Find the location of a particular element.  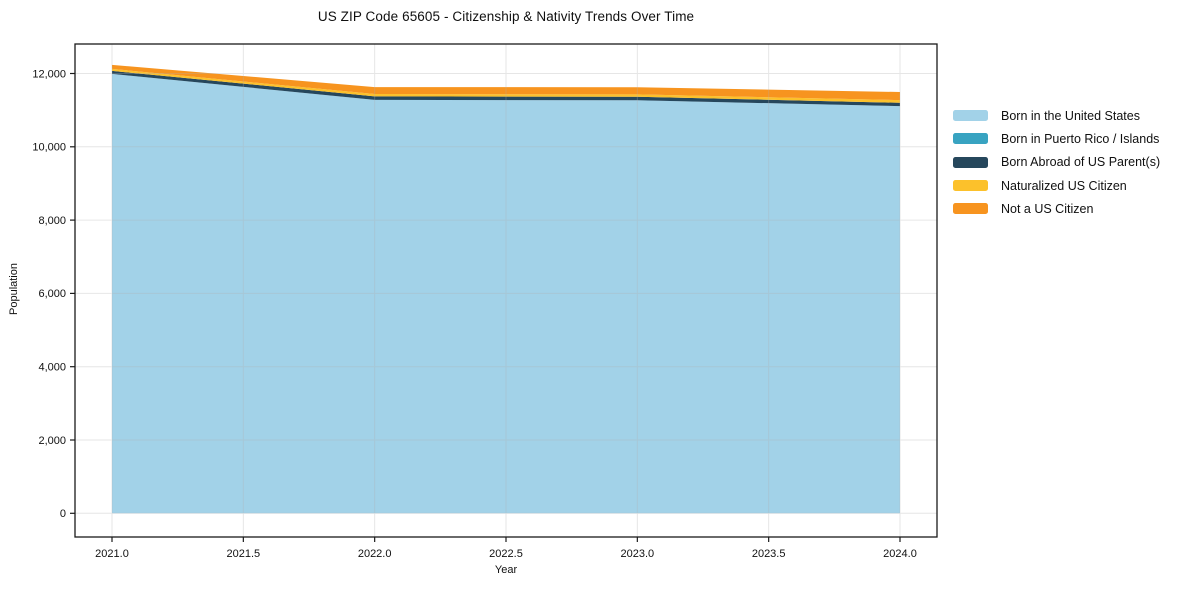

y-tick-label: 0 is located at coordinates (63, 514).